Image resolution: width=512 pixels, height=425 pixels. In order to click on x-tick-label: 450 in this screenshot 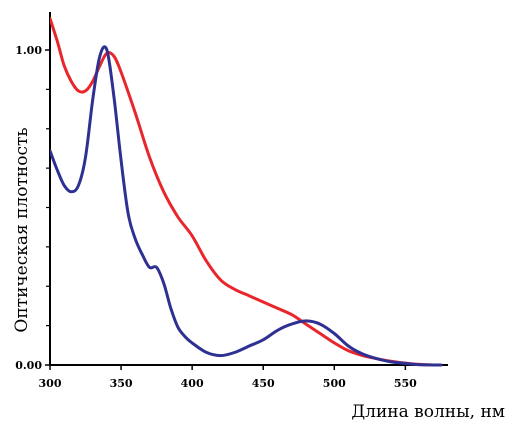, I will do `click(263, 383)`.